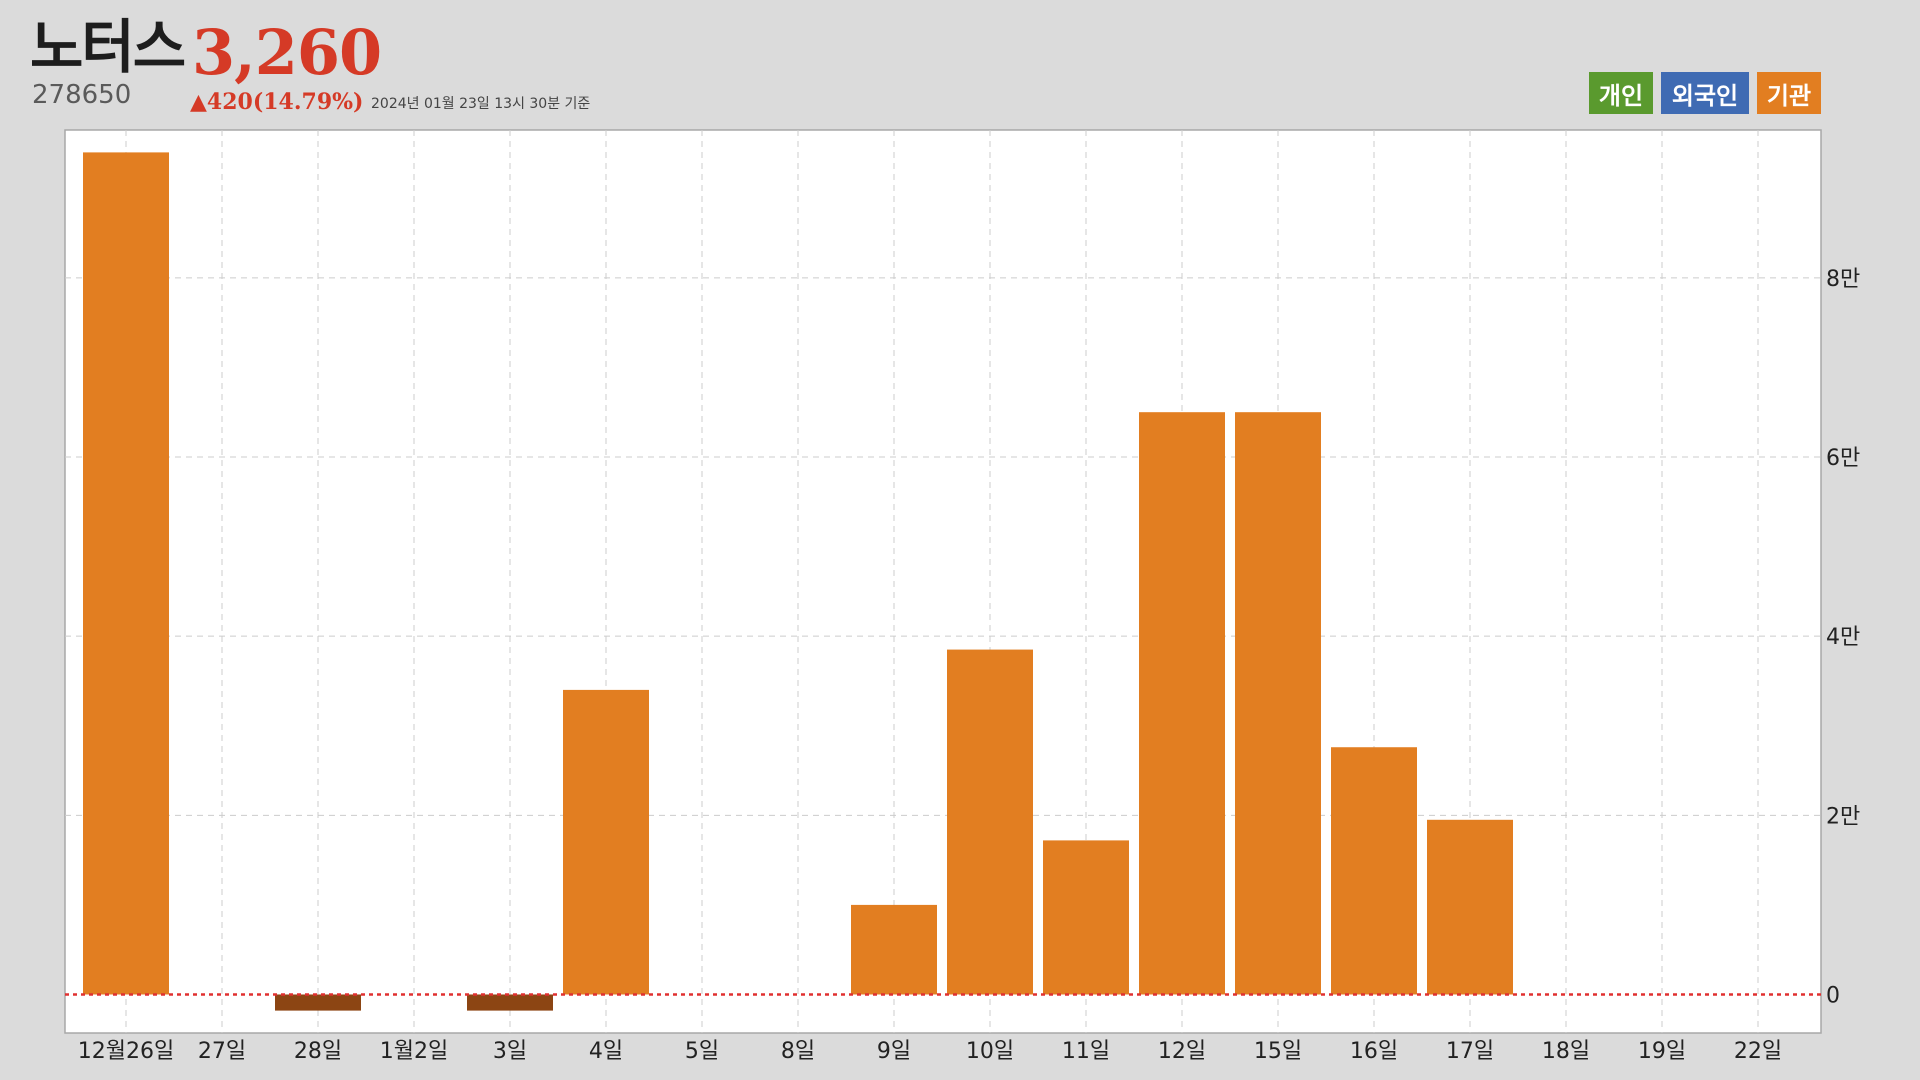  I want to click on y-tick-label: 4만, so click(1843, 637).